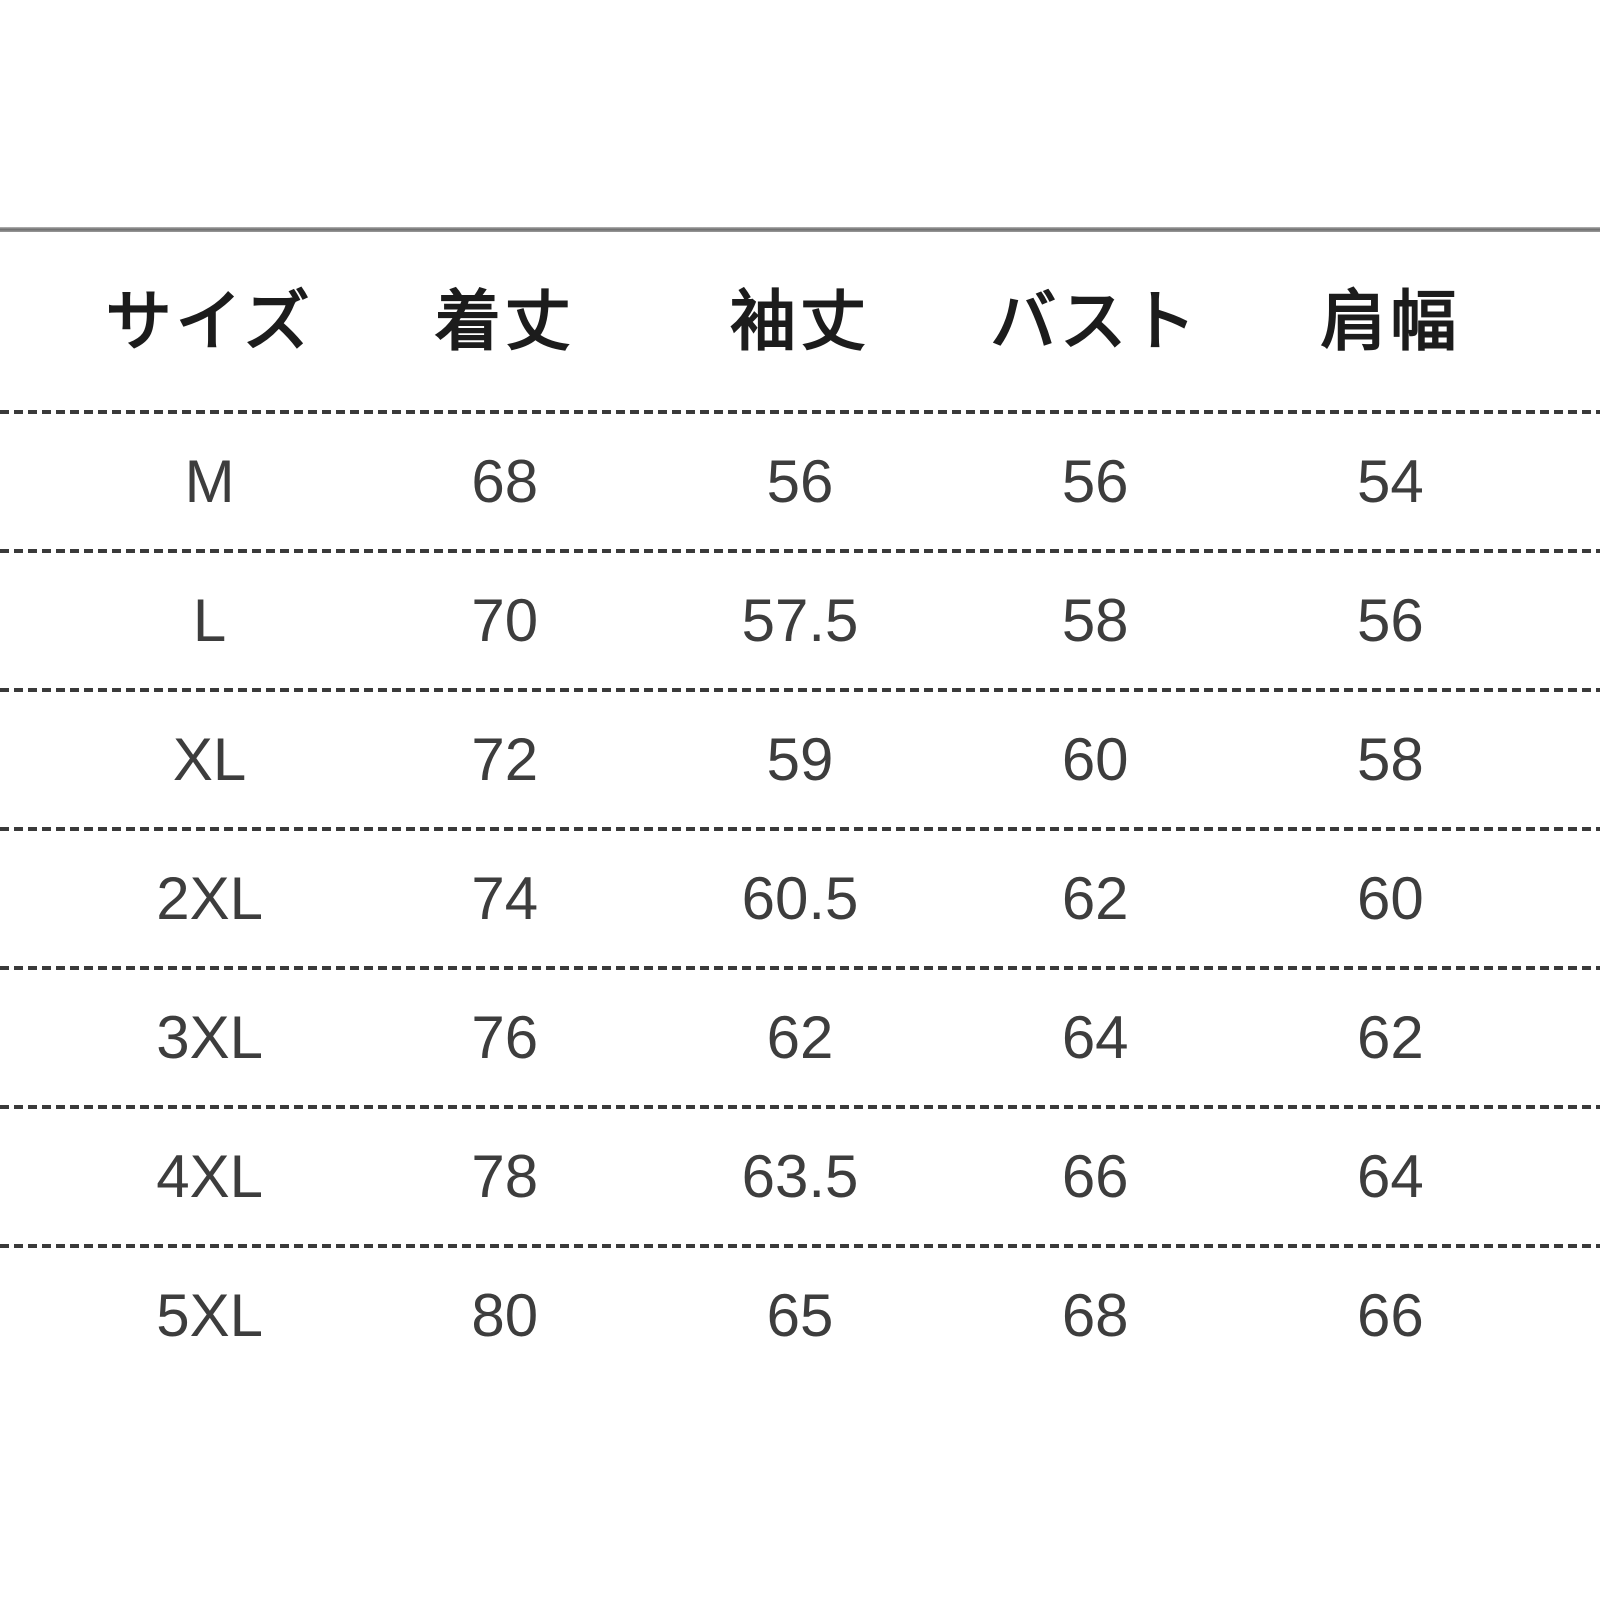 The height and width of the screenshot is (1600, 1600). What do you see at coordinates (209, 320) in the screenshot?
I see `header-cell-size: サイズ` at bounding box center [209, 320].